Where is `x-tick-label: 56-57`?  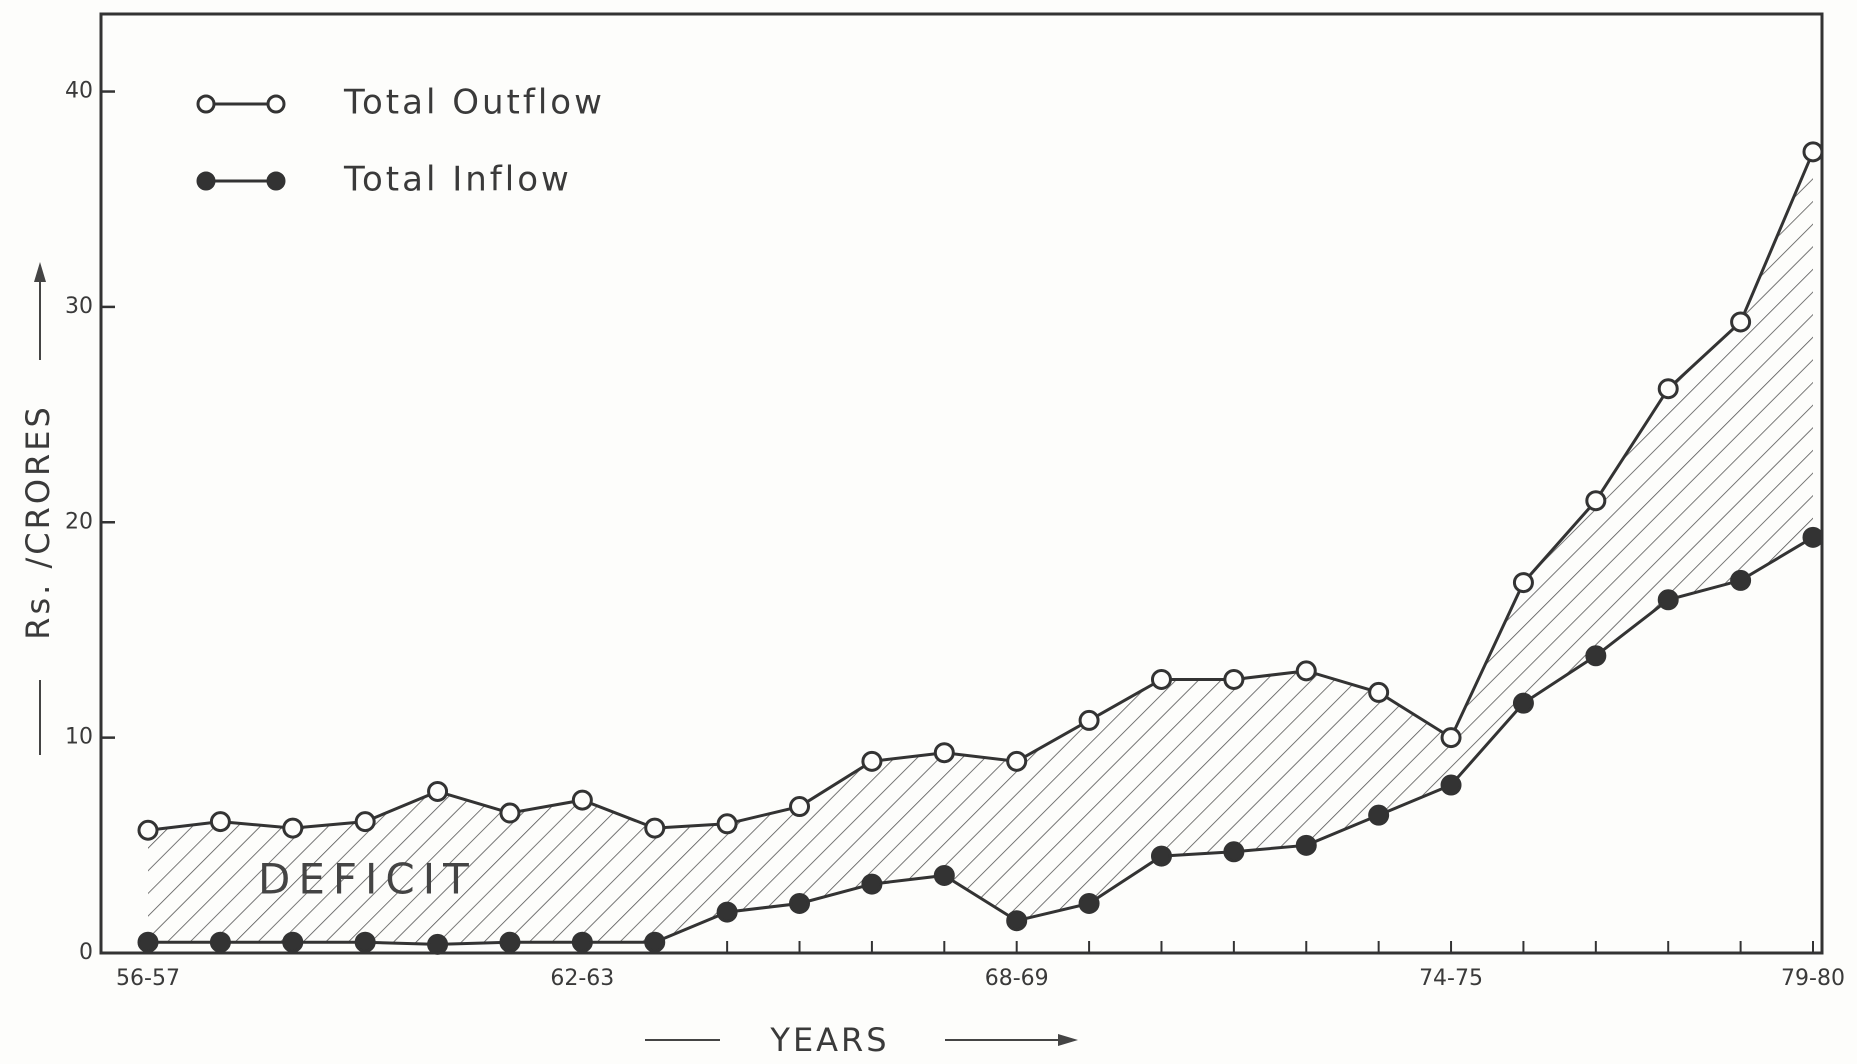 x-tick-label: 56-57 is located at coordinates (148, 978).